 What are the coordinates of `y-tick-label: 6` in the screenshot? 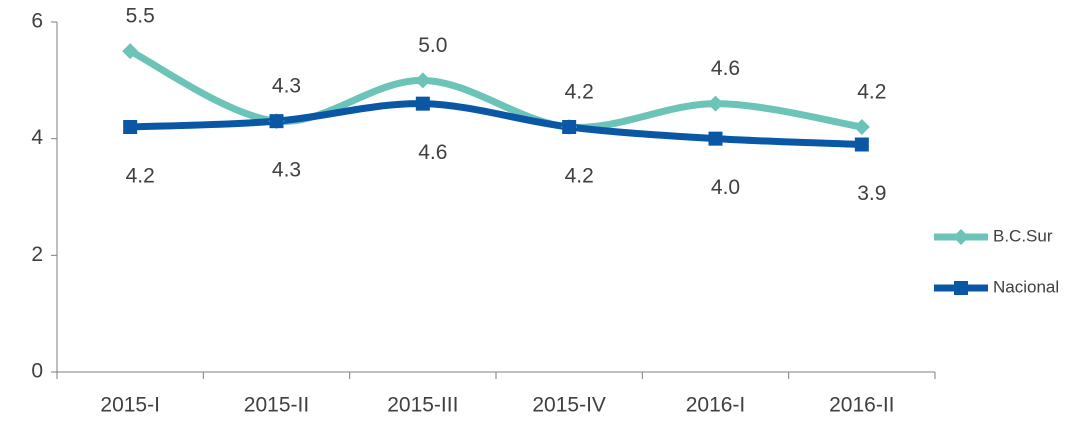 It's located at (37, 21).